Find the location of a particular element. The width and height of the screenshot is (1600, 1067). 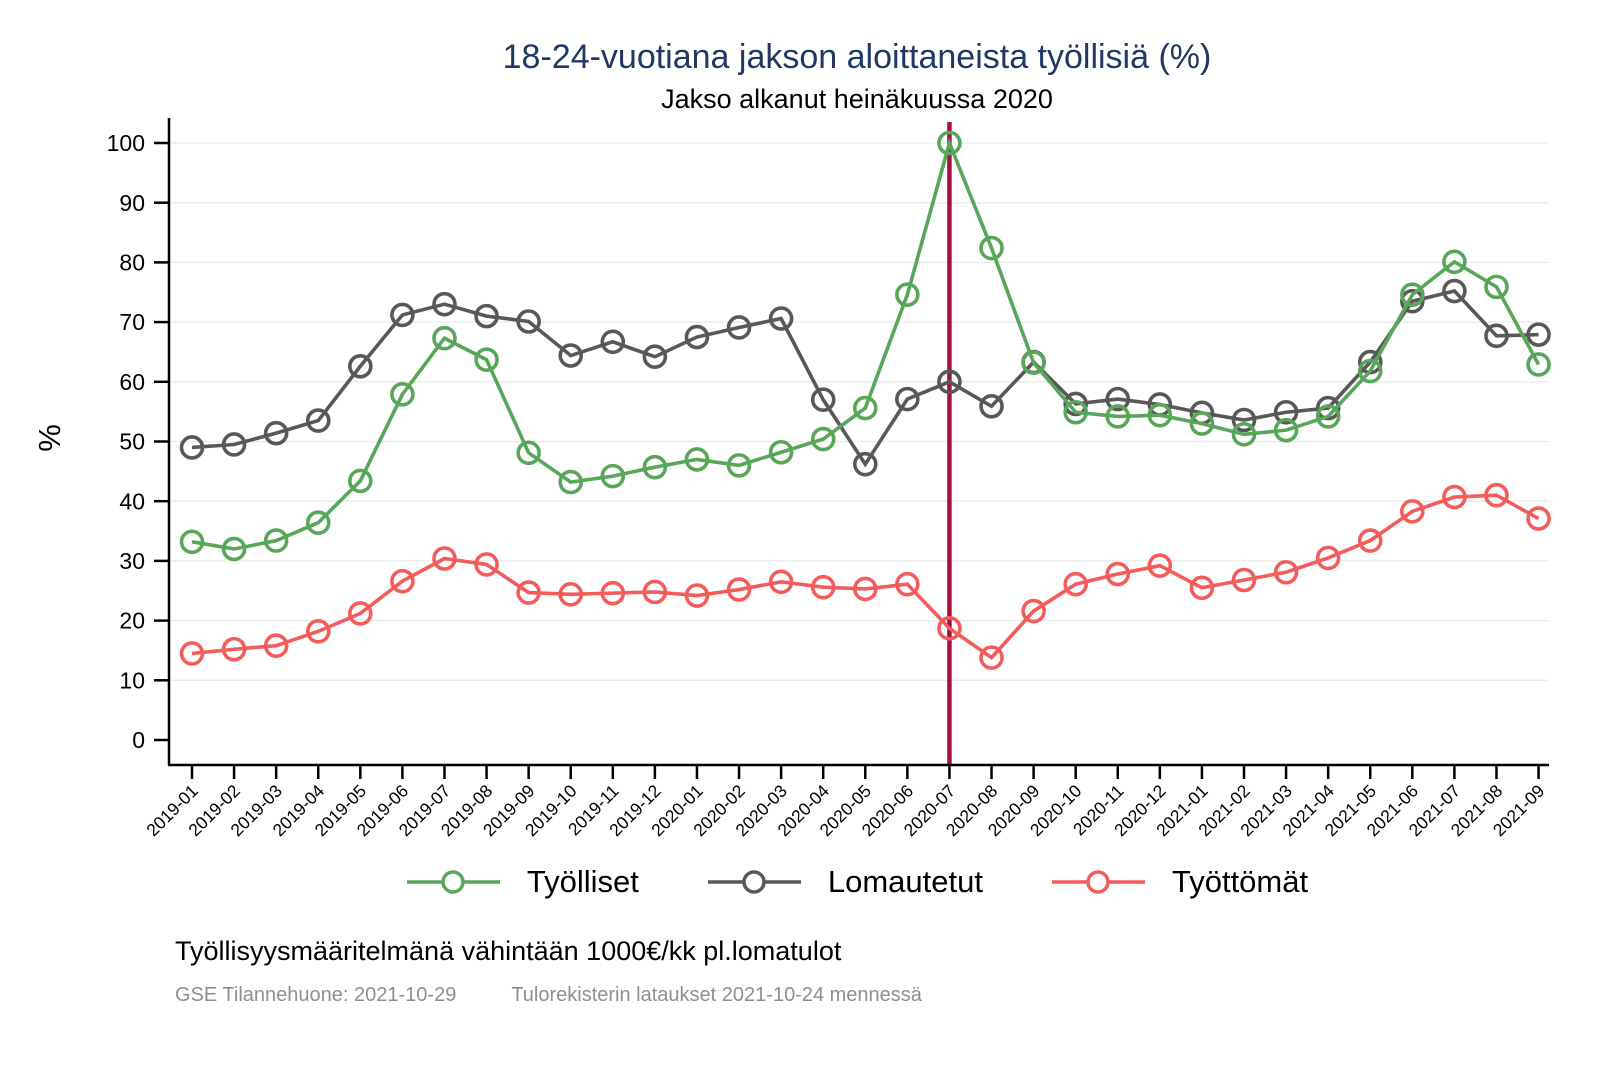

y-tick-label: 70 is located at coordinates (132, 322).